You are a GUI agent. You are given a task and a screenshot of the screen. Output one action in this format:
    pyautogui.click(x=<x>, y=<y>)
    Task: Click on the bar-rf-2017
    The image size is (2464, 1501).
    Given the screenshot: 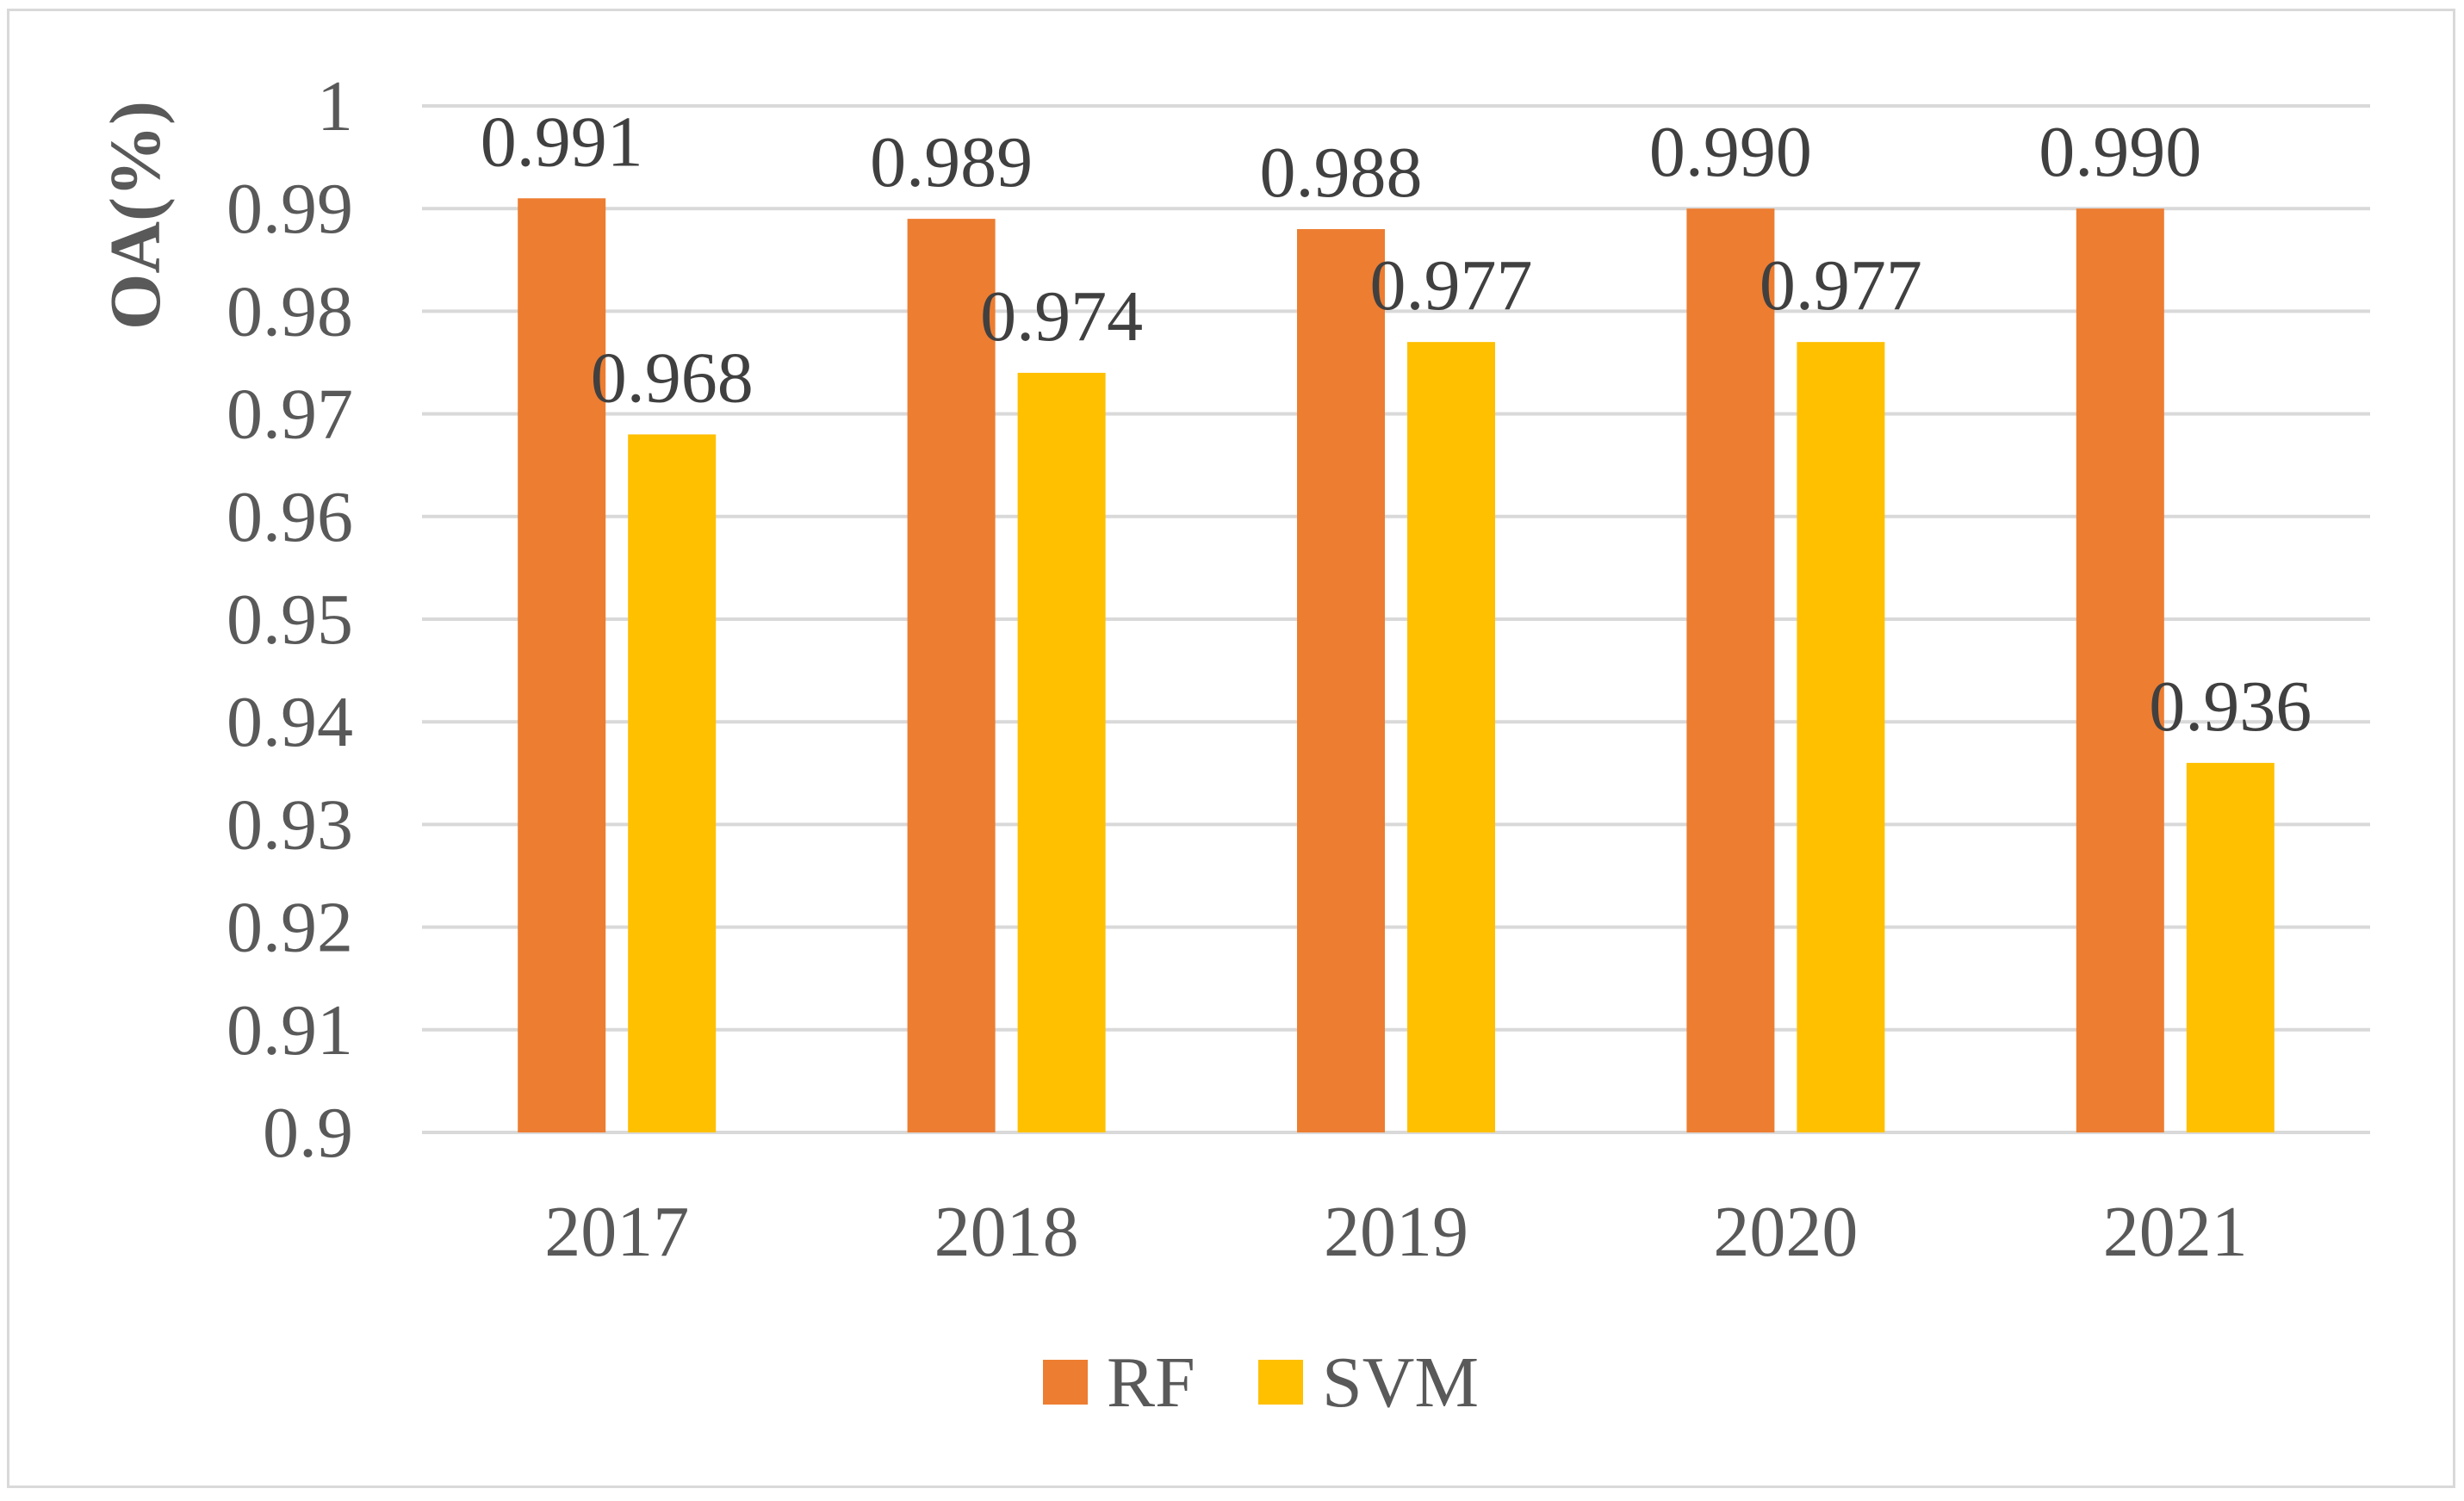 What is the action you would take?
    pyautogui.click(x=562, y=665)
    